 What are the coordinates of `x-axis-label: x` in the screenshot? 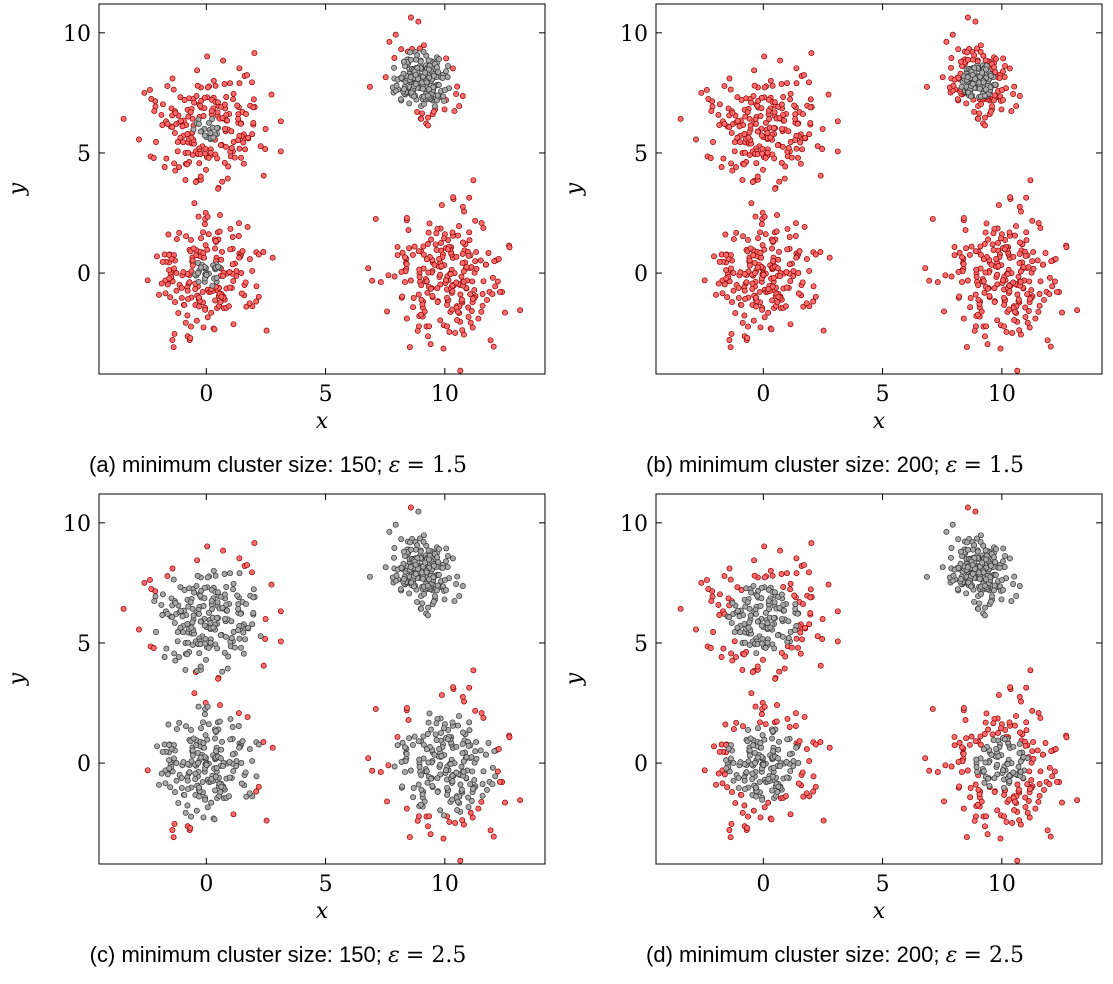 It's located at (879, 421).